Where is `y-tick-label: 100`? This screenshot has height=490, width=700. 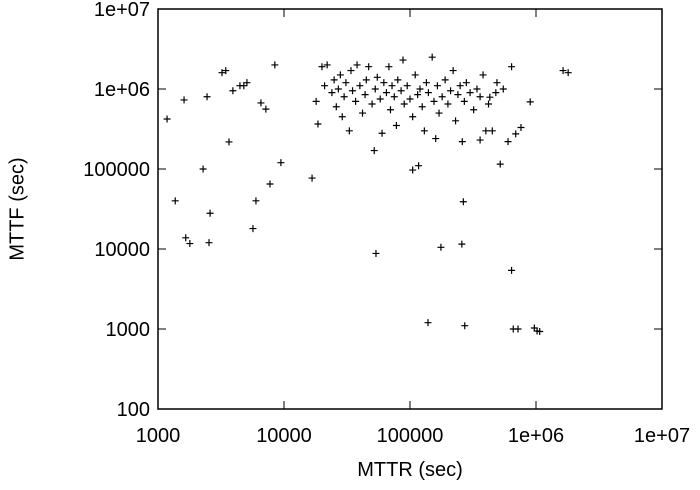 y-tick-label: 100 is located at coordinates (133, 410).